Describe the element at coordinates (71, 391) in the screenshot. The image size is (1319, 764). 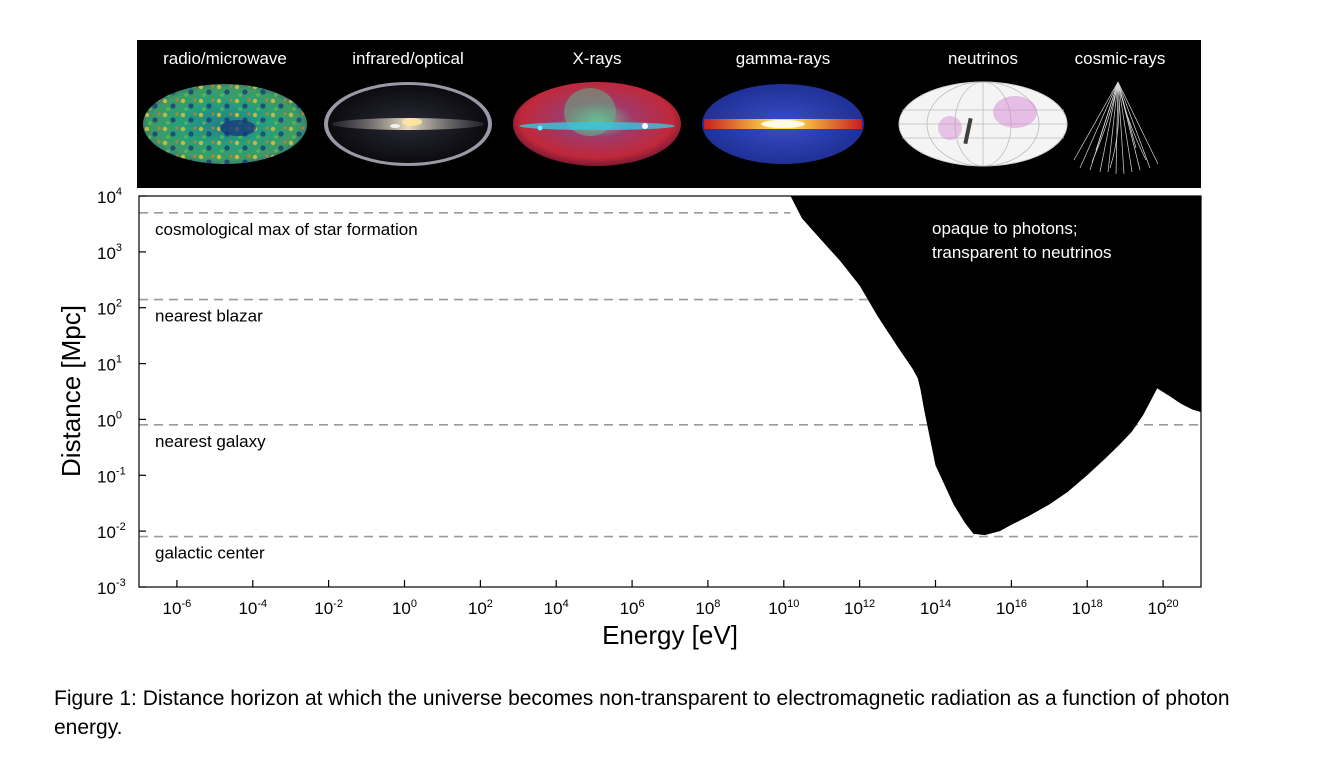
I see `y-axis-title: Distance [Mpc]` at that location.